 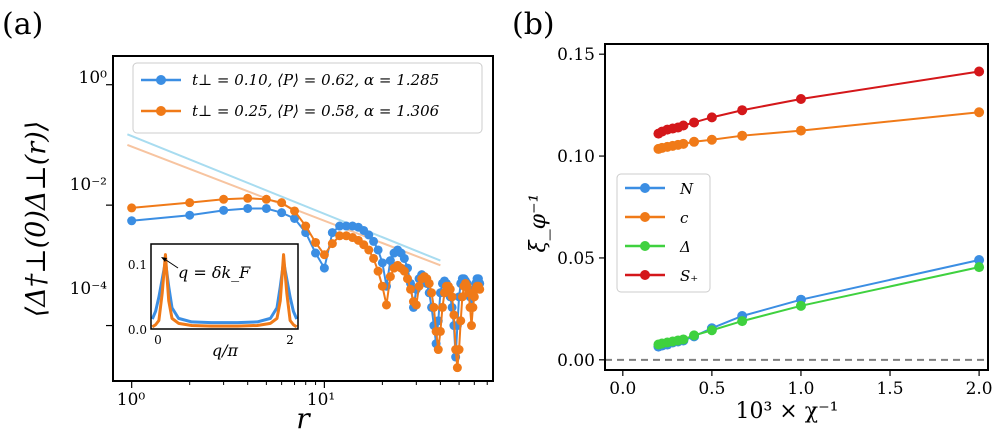 What do you see at coordinates (979, 389) in the screenshot?
I see `panel-b-xtick-4: 2.0` at bounding box center [979, 389].